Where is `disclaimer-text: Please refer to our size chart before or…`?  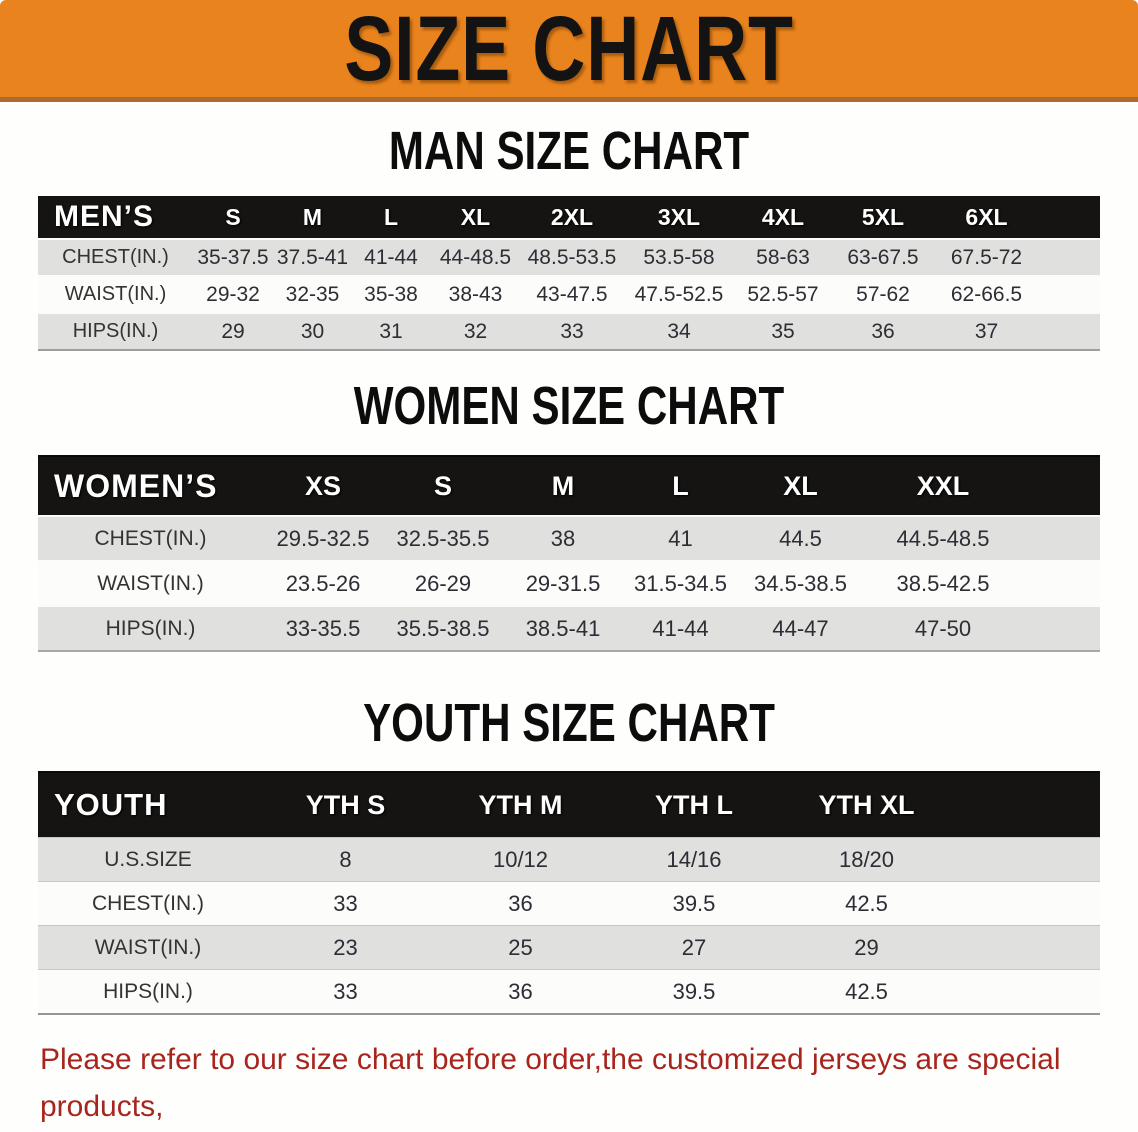
disclaimer-text: Please refer to our size chart before or… is located at coordinates (580, 1084).